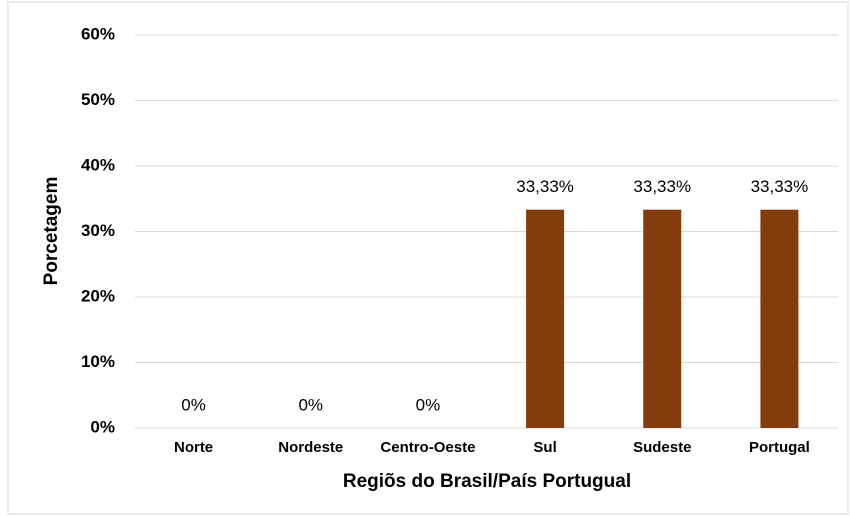  What do you see at coordinates (193, 447) in the screenshot?
I see `x-tick-label: Norte` at bounding box center [193, 447].